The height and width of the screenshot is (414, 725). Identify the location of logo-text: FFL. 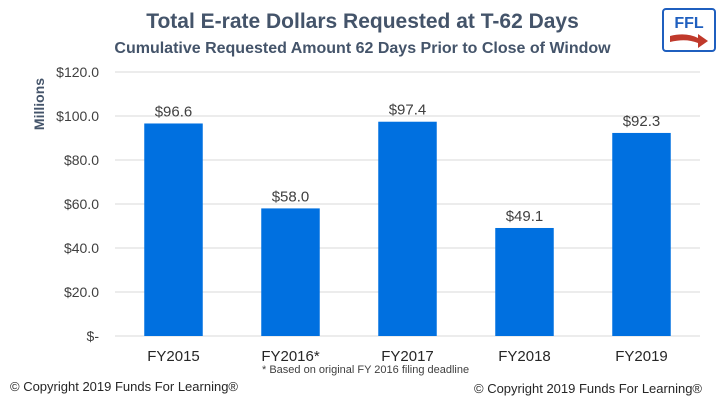
(689, 23).